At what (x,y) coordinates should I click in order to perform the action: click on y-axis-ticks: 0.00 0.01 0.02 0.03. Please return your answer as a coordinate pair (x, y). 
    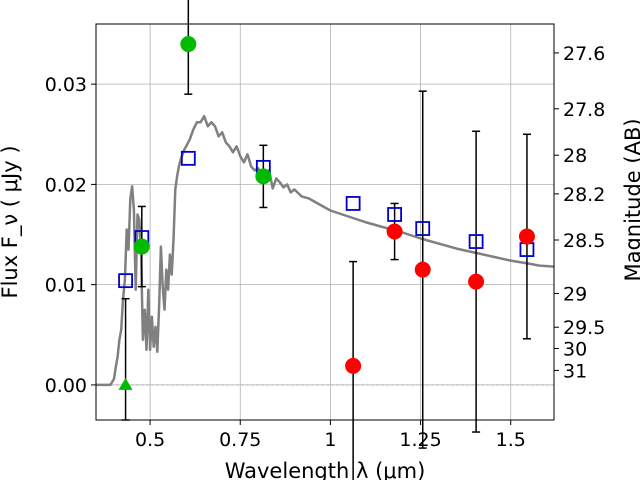
    Looking at the image, I should click on (70, 235).